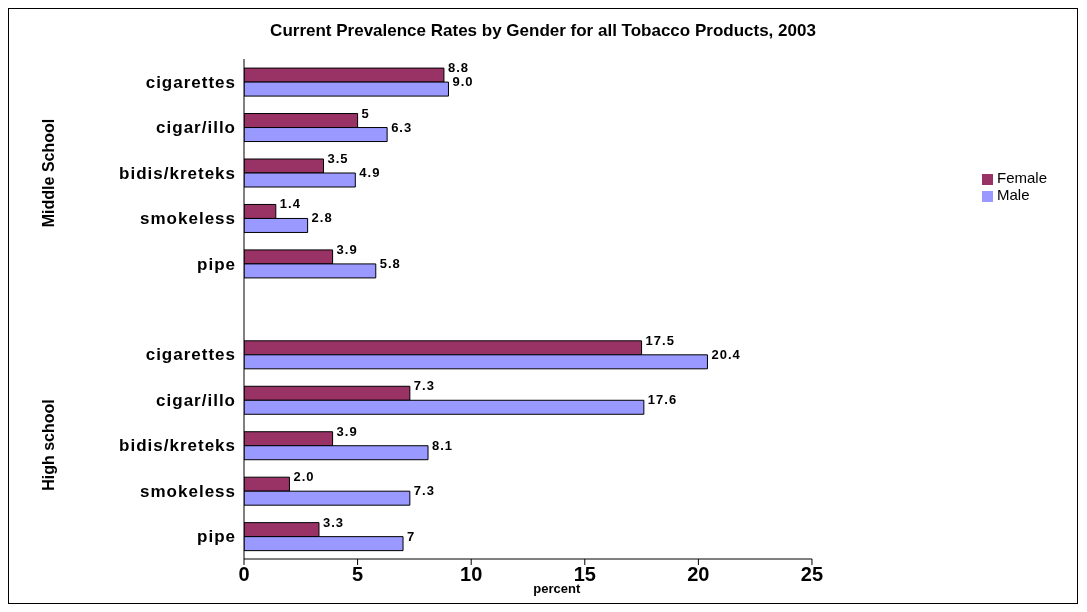 The image size is (1087, 612). Describe the element at coordinates (458, 68) in the screenshot. I see `data-label: 8.8` at that location.